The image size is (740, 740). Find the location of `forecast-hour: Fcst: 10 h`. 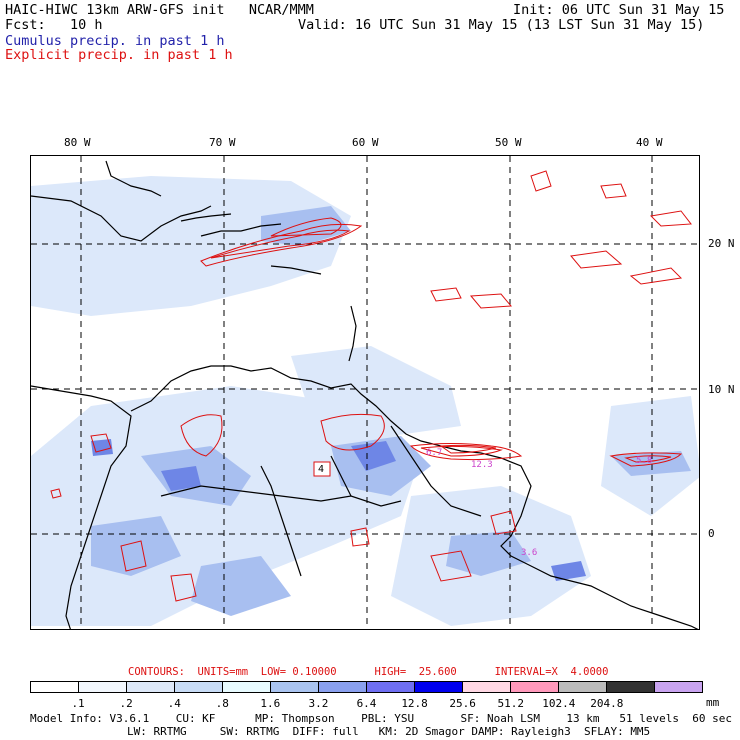

forecast-hour: Fcst: 10 h is located at coordinates (54, 25).